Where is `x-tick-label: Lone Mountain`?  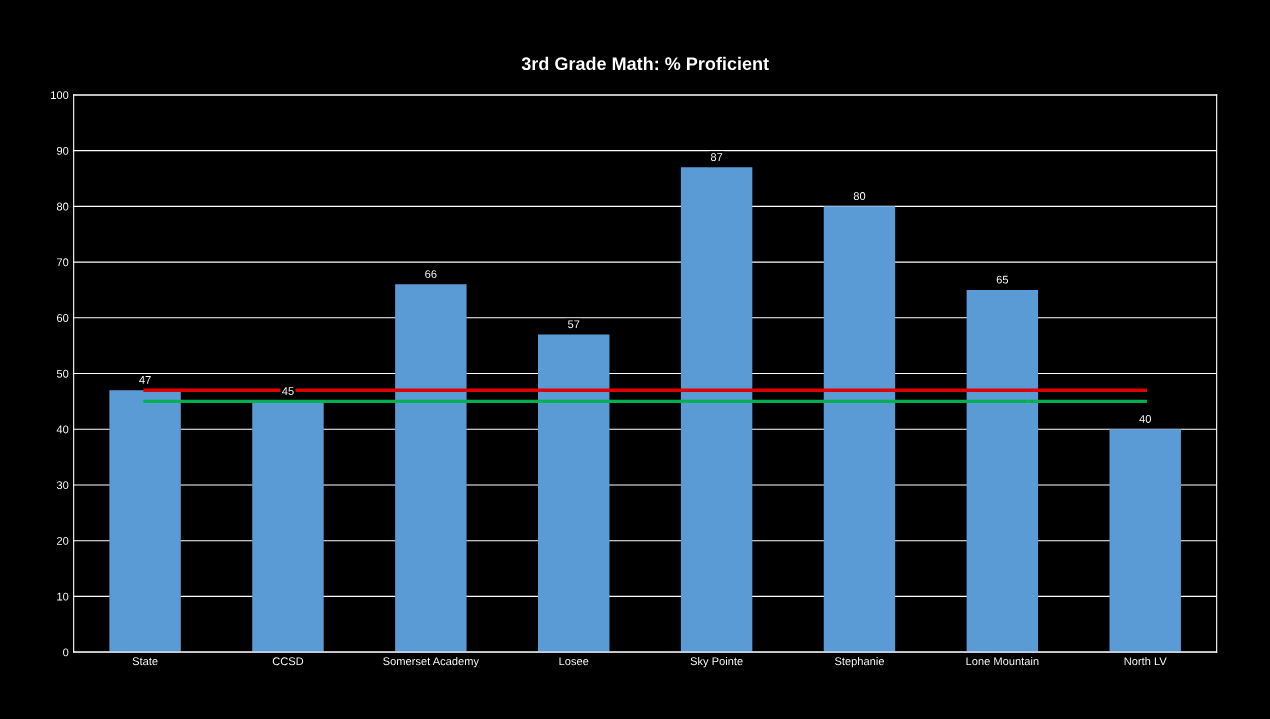
x-tick-label: Lone Mountain is located at coordinates (1002, 661).